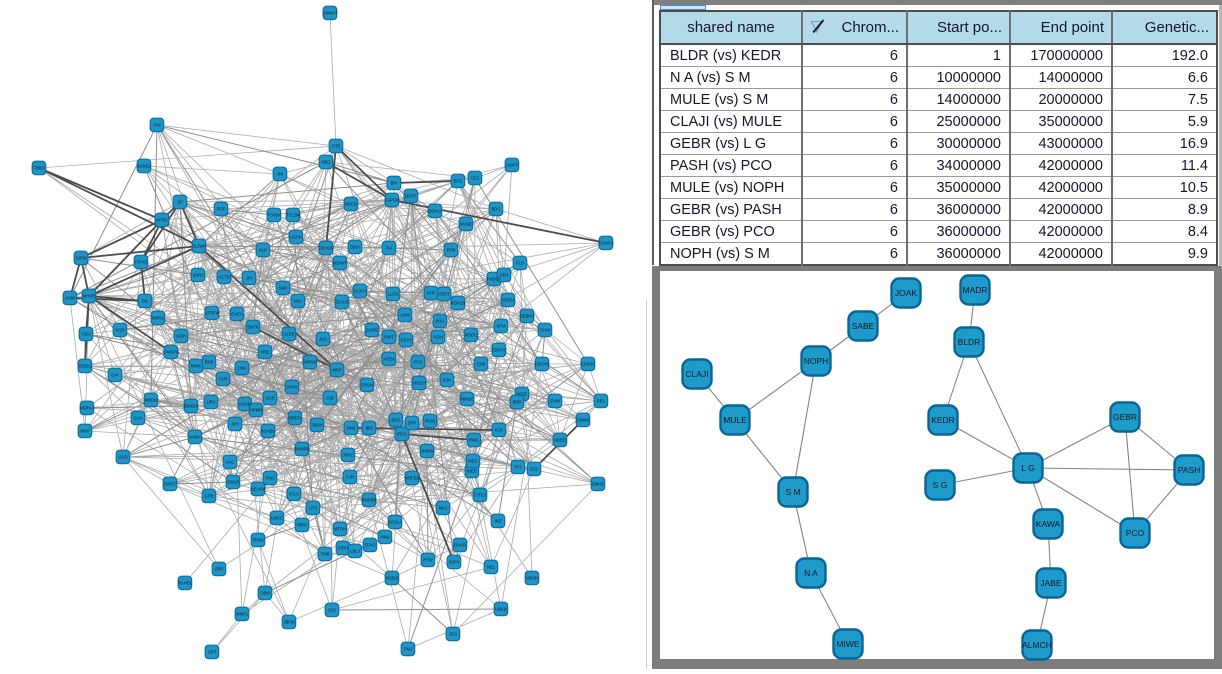 This screenshot has height=674, width=1222. Describe the element at coordinates (360, 291) in the screenshot. I see `svg-text: GCKH` at that location.